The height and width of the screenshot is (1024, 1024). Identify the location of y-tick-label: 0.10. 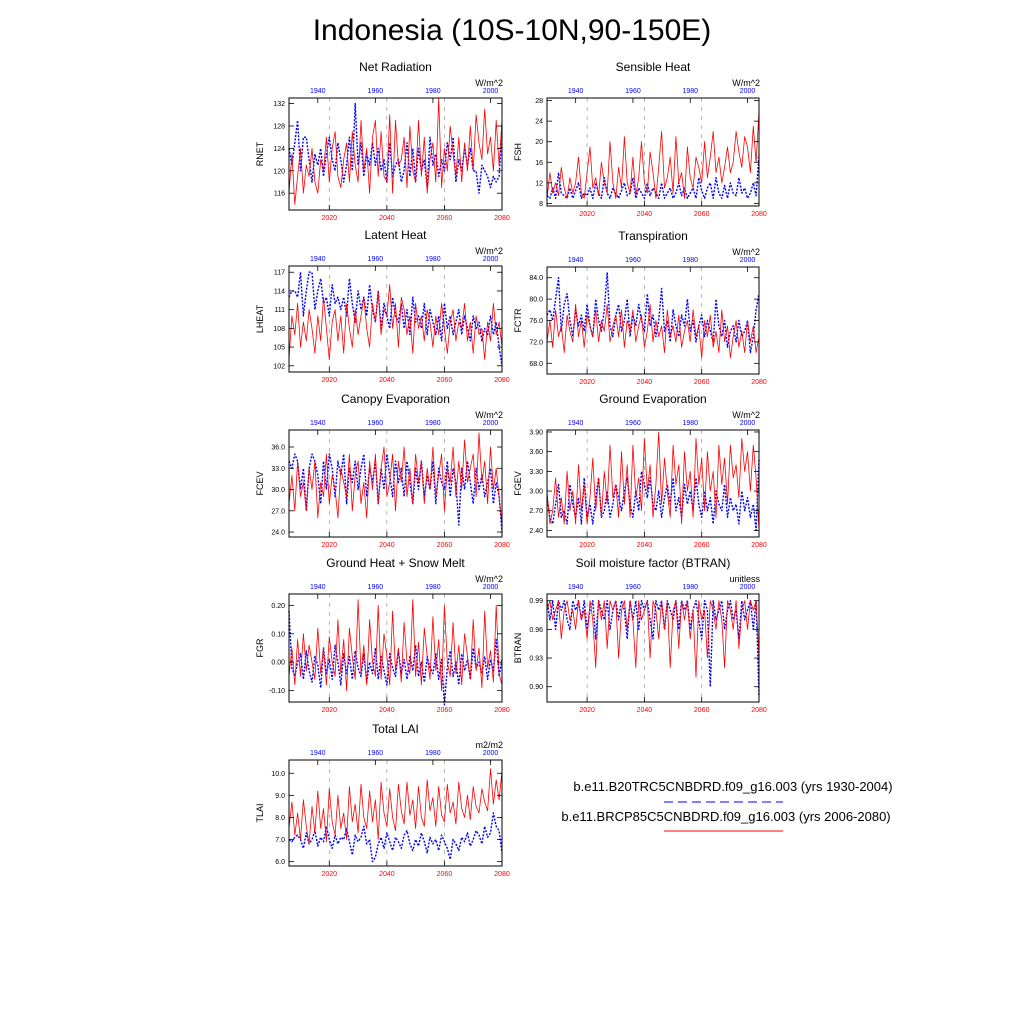
(278, 634).